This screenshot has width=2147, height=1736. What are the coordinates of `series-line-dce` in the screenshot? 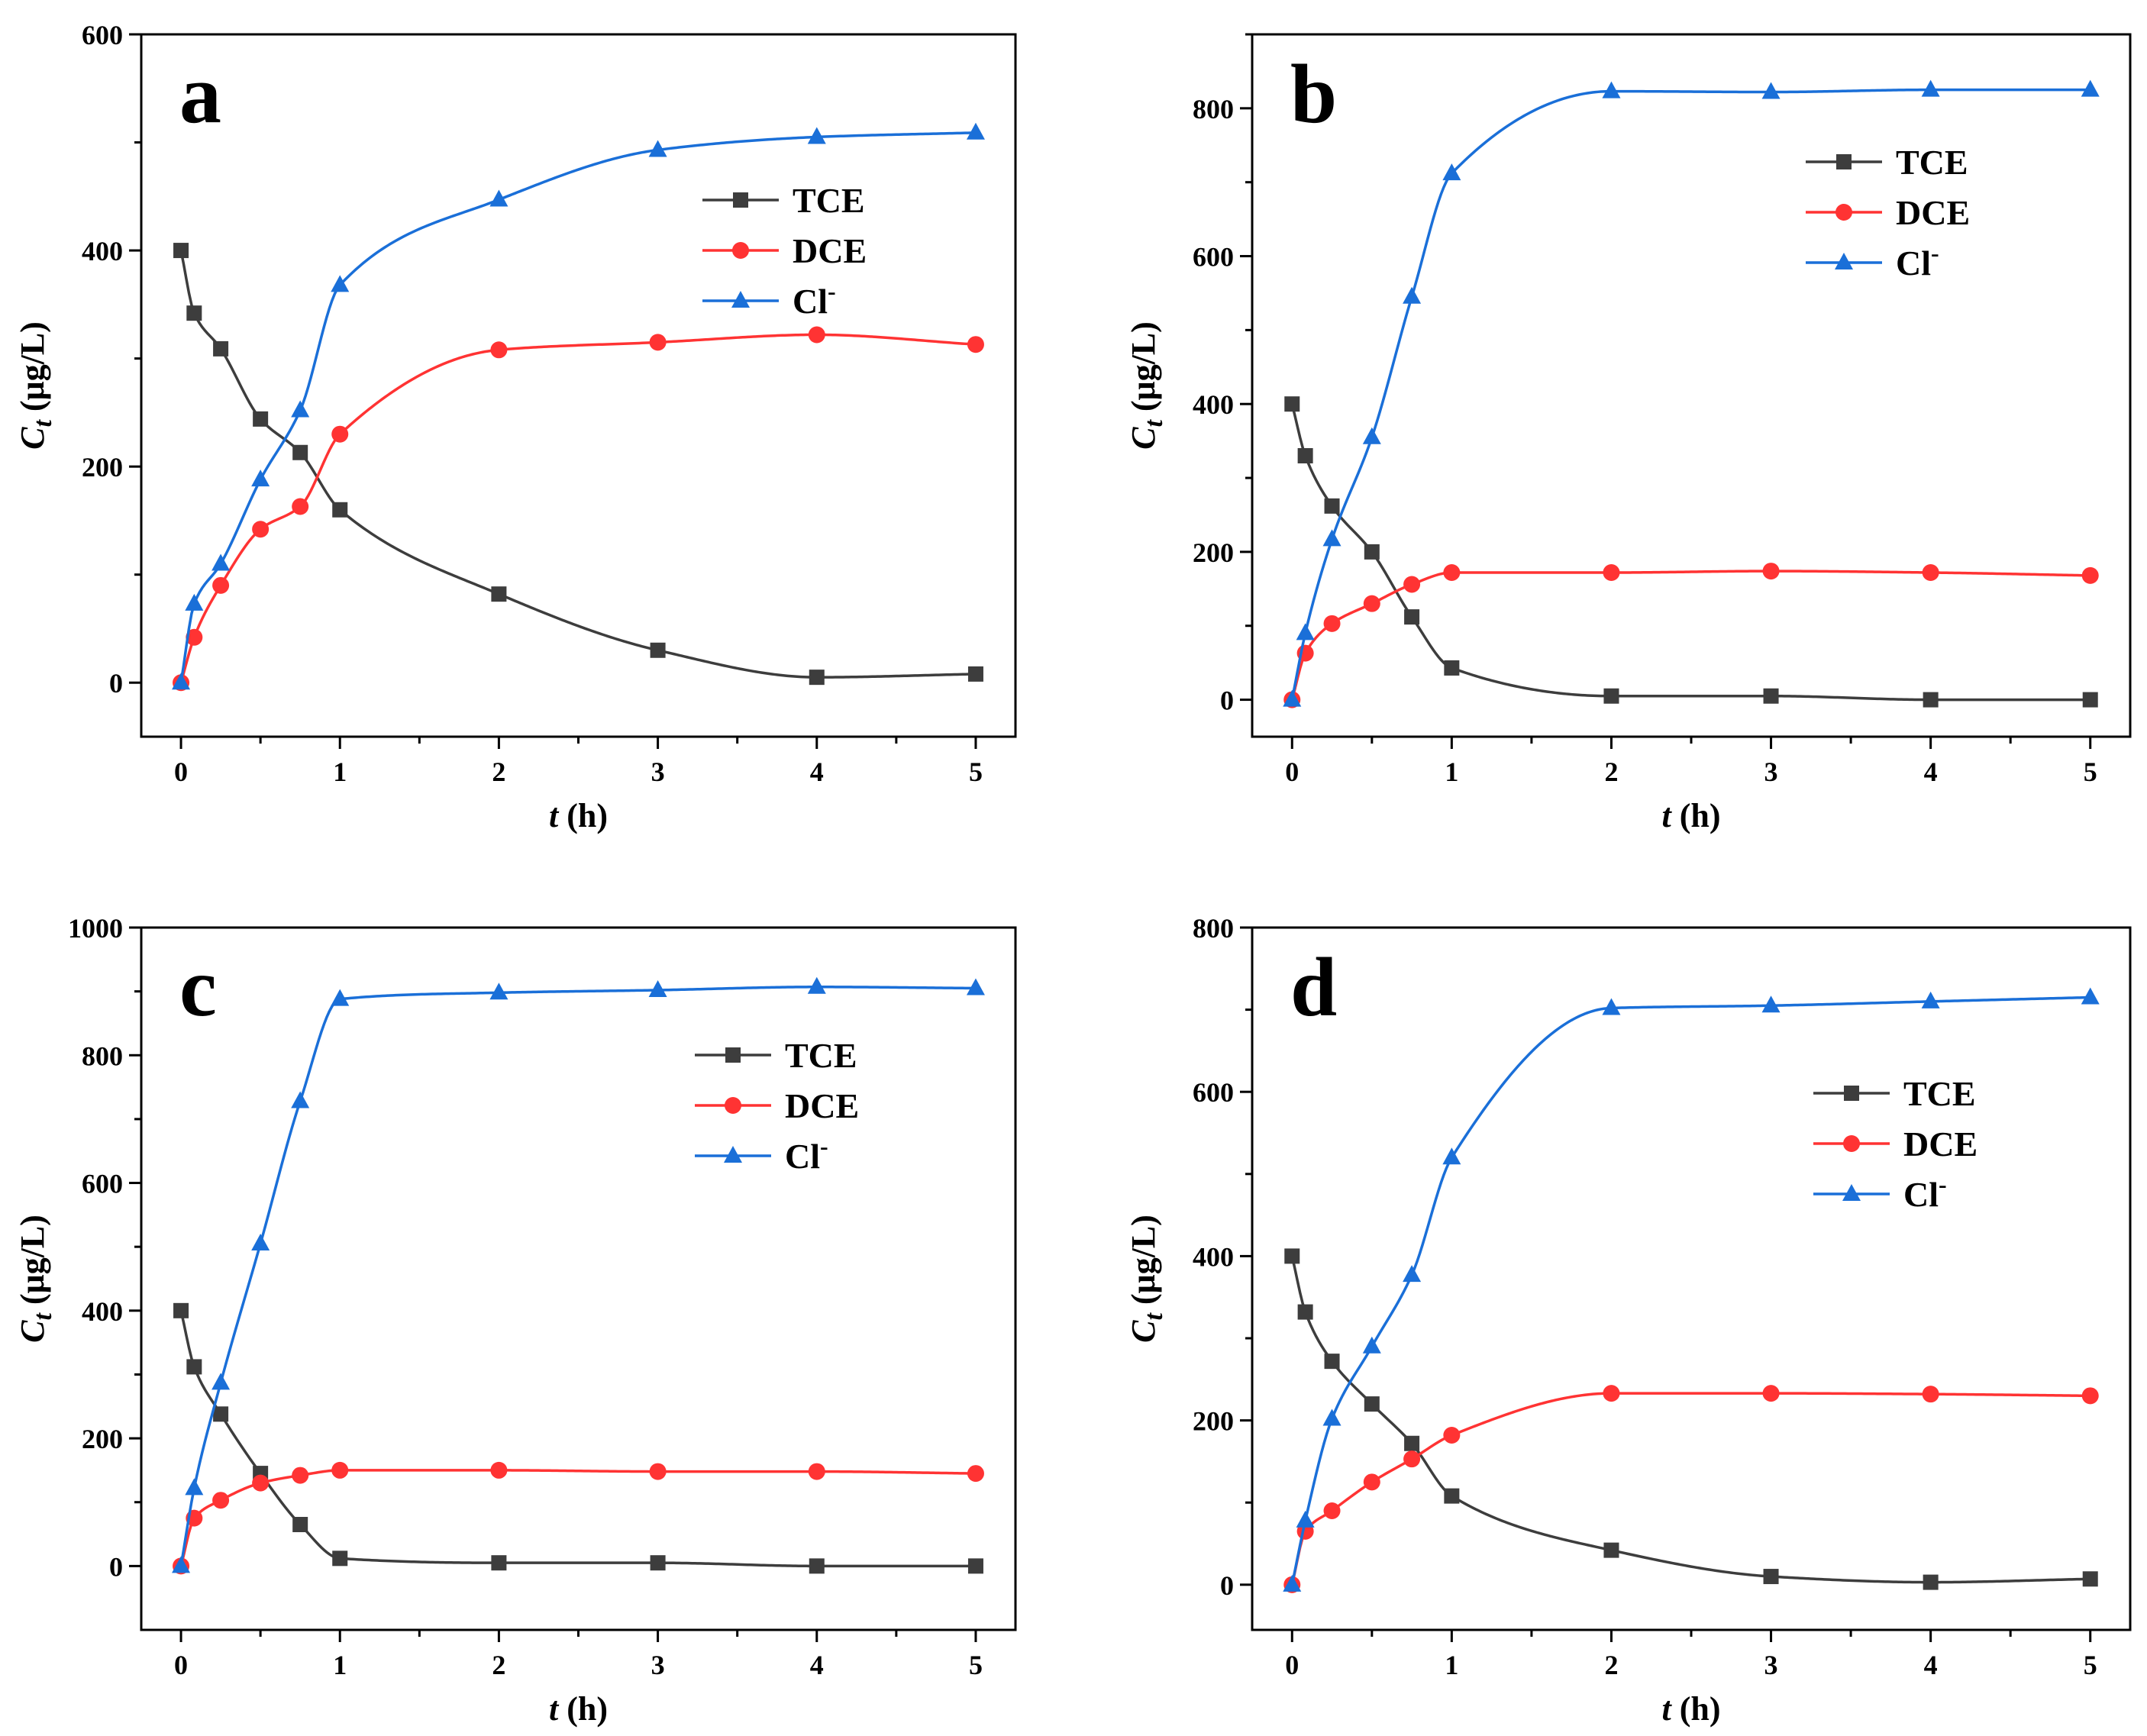 It's located at (1690, 636).